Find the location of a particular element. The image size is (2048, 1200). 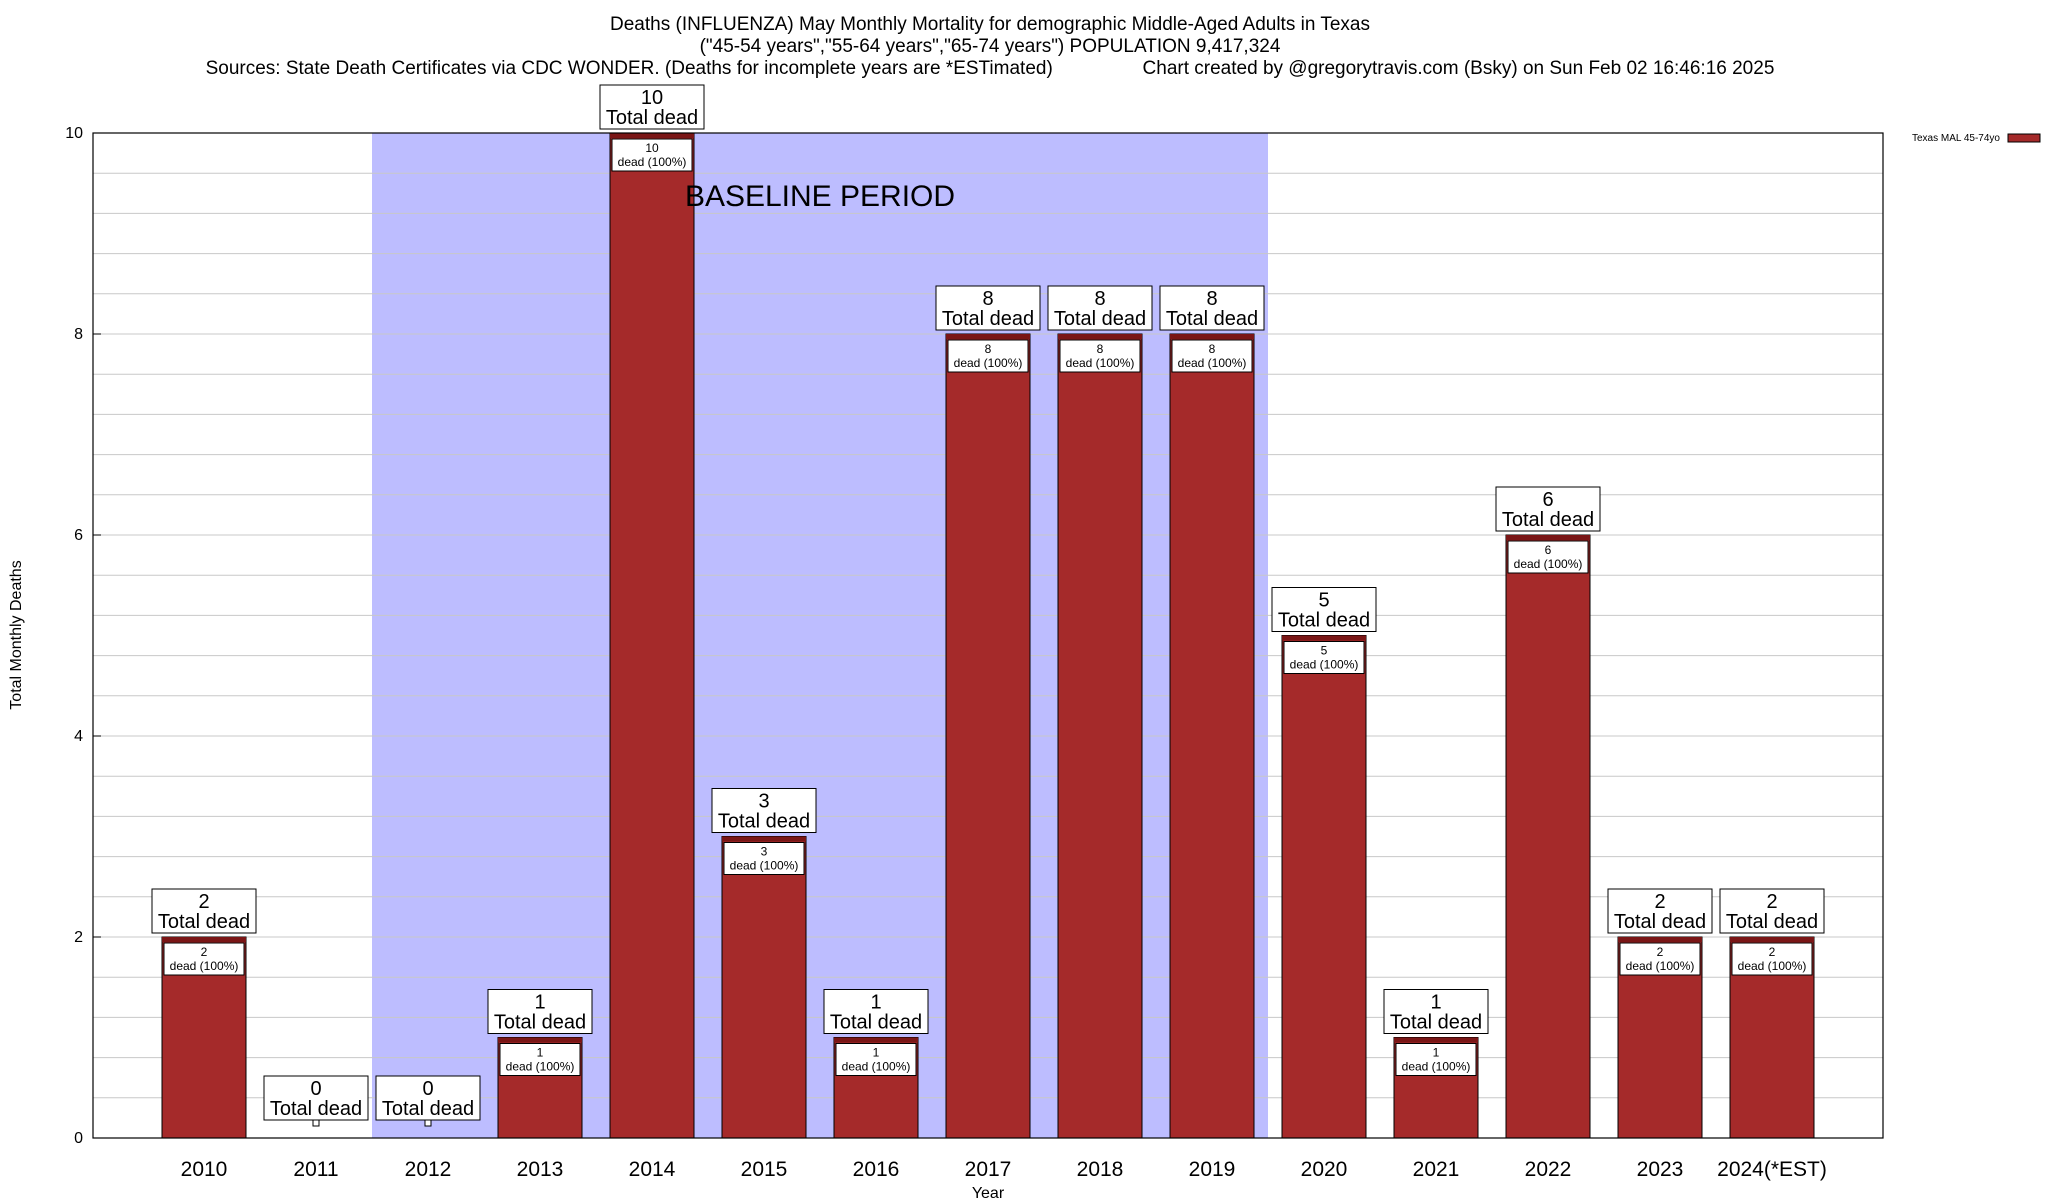

x-tick-label: 2018 is located at coordinates (1100, 1169).